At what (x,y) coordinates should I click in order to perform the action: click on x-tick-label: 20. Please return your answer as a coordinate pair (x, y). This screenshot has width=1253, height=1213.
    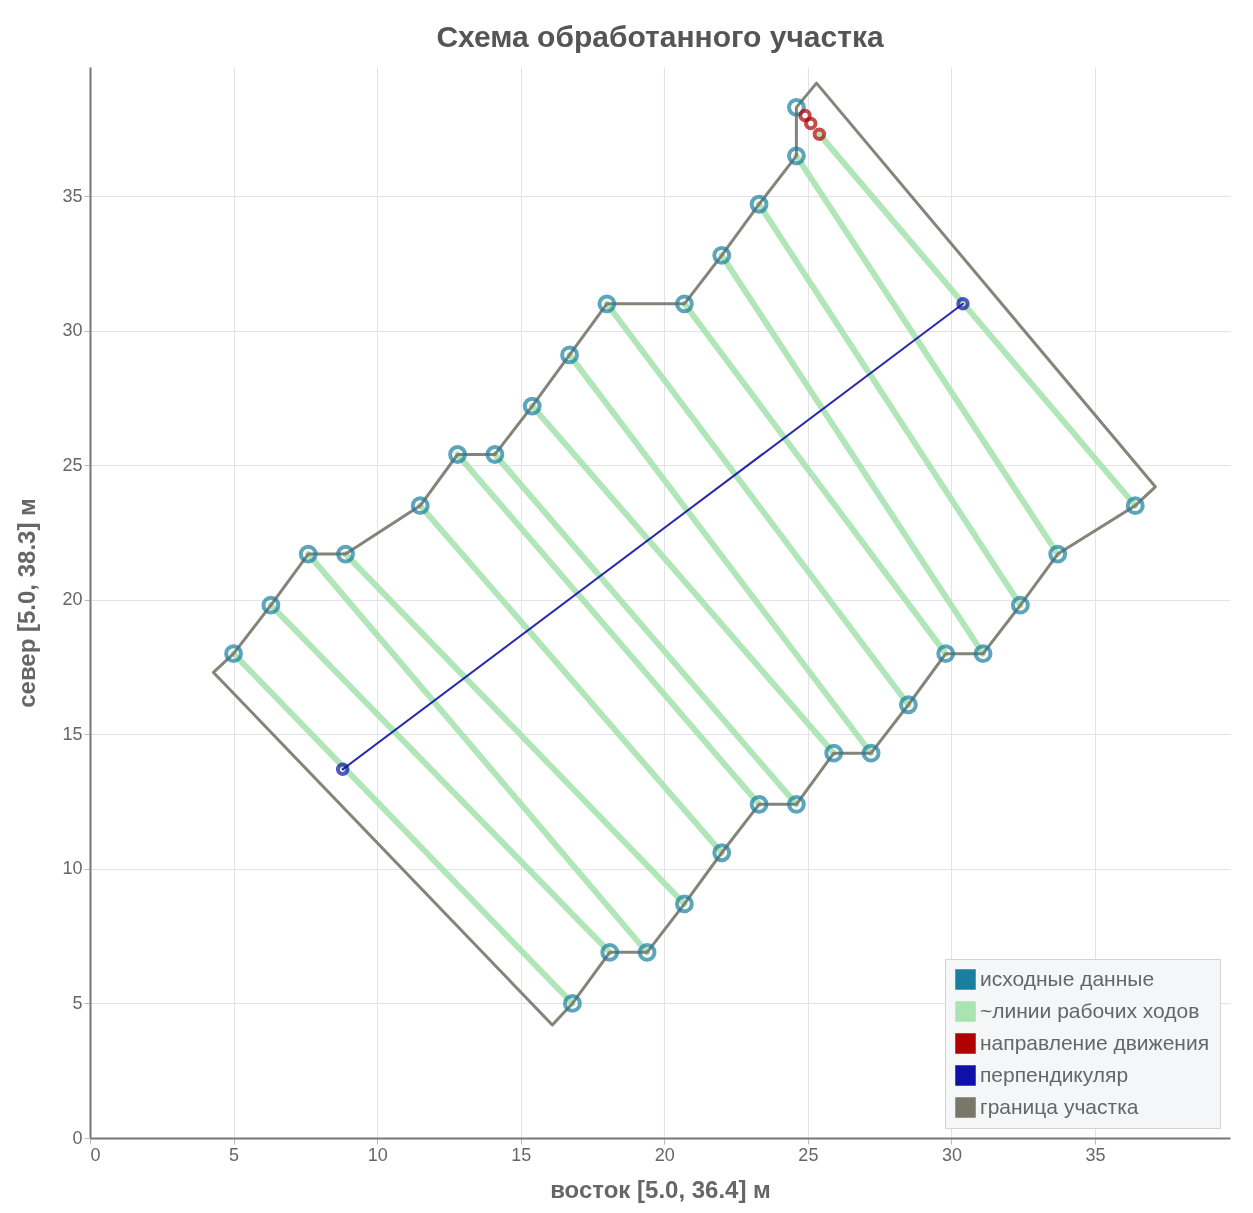
    Looking at the image, I should click on (664, 1154).